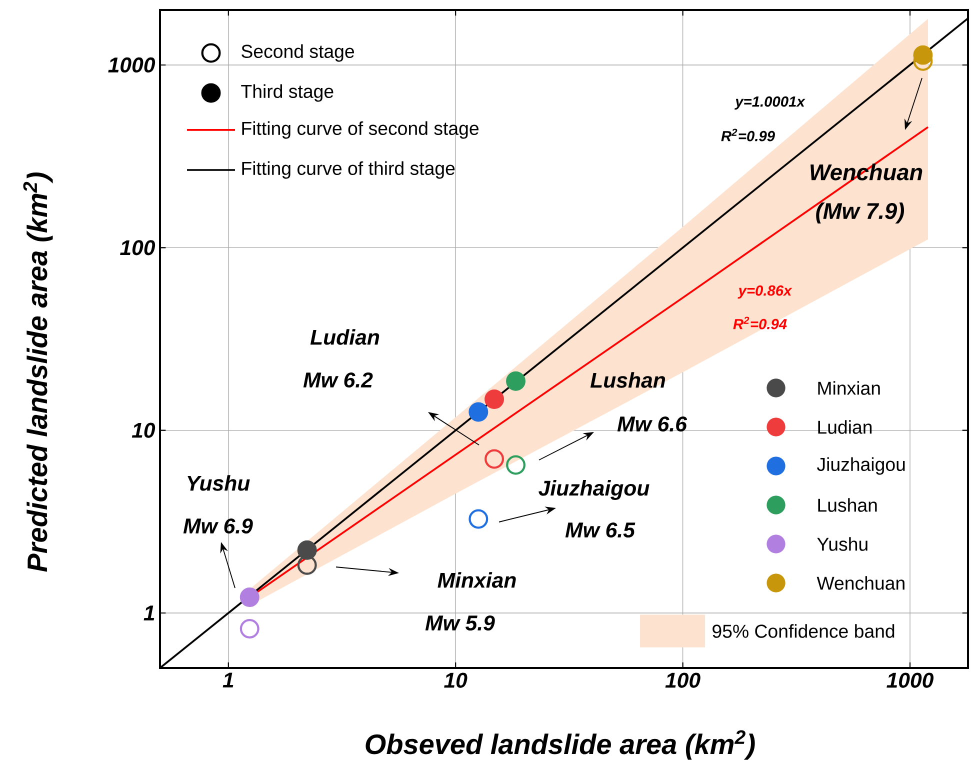  I want to click on annotation: (Mw 7.9), so click(860, 213).